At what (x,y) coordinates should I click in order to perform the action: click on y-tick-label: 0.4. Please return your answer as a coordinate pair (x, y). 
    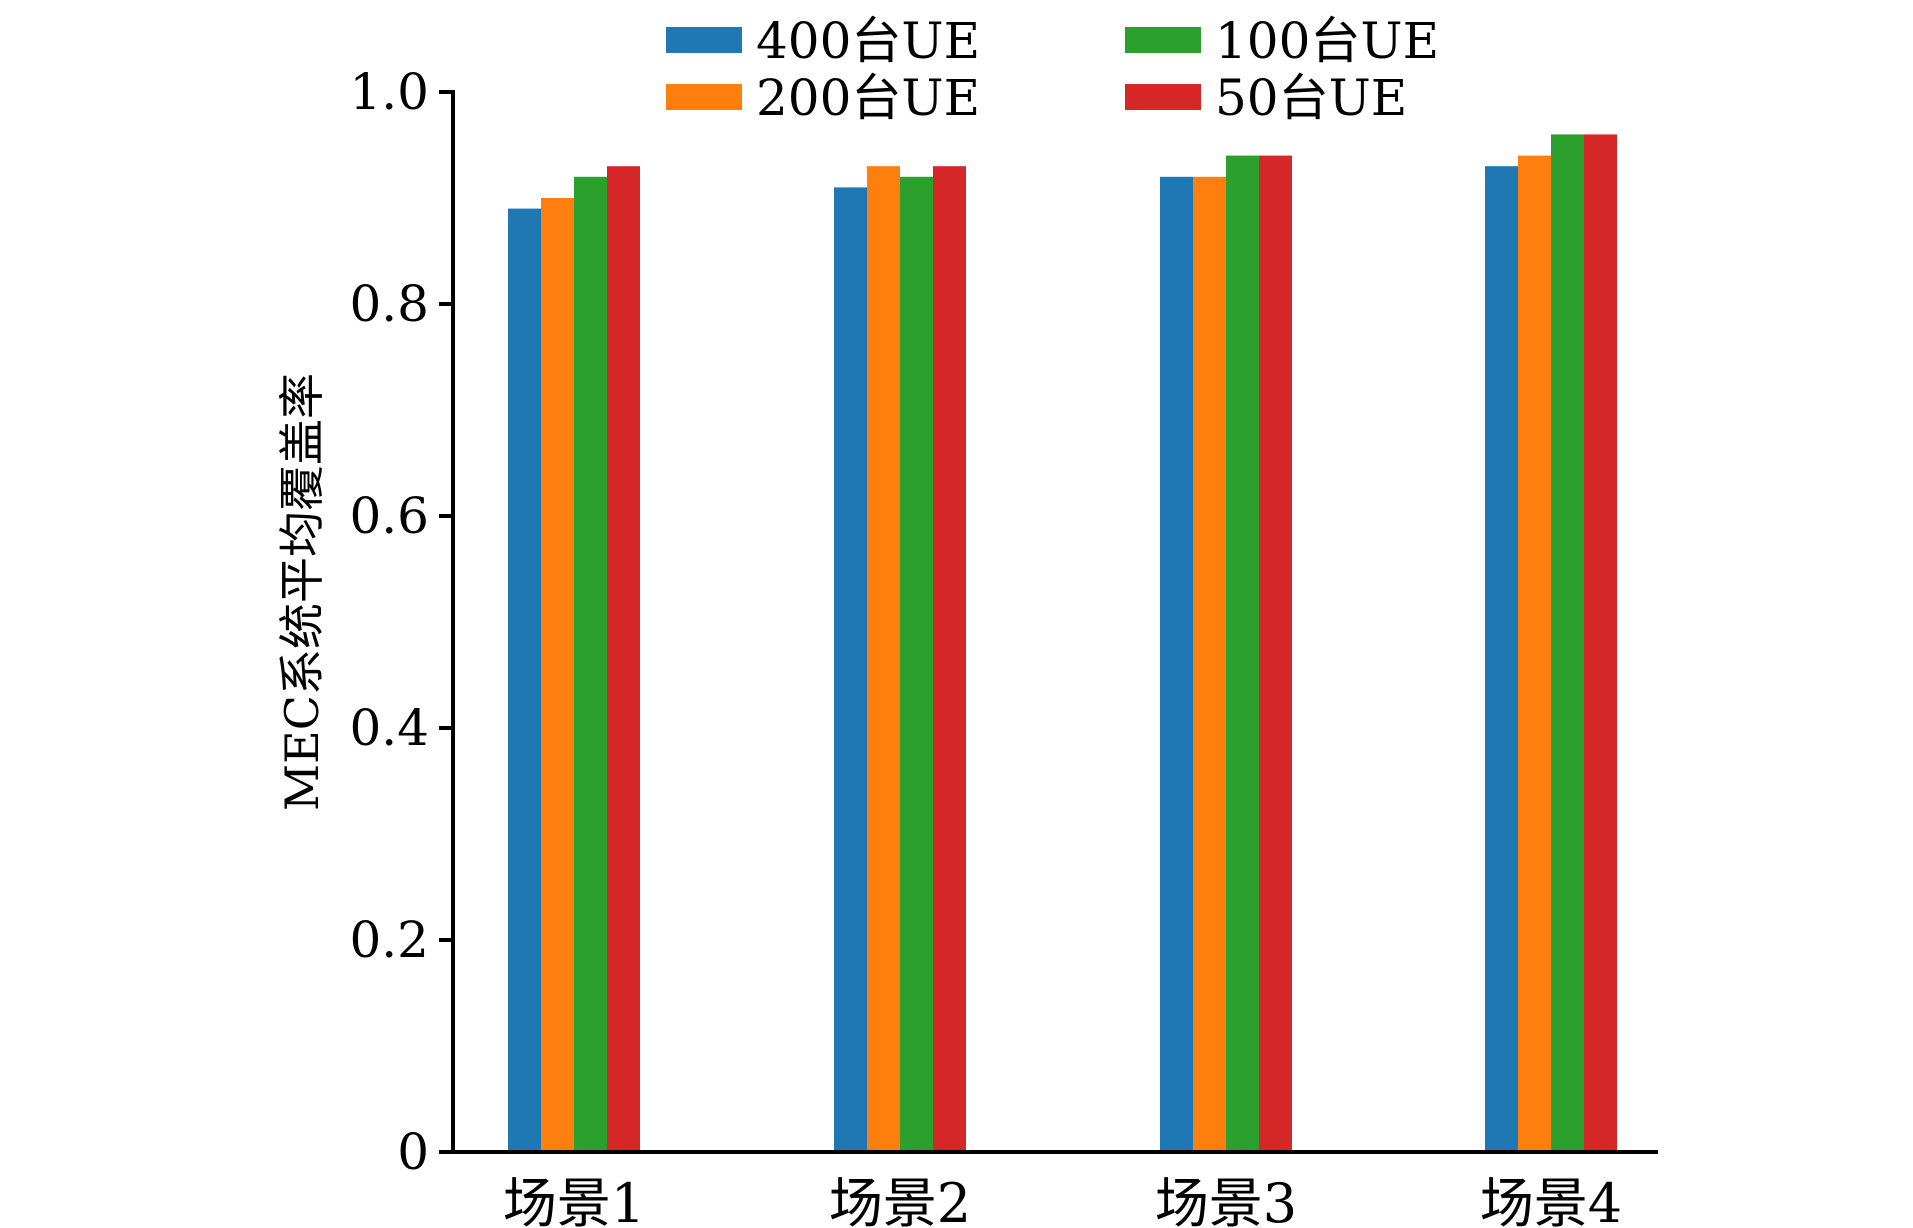
    Looking at the image, I should click on (389, 728).